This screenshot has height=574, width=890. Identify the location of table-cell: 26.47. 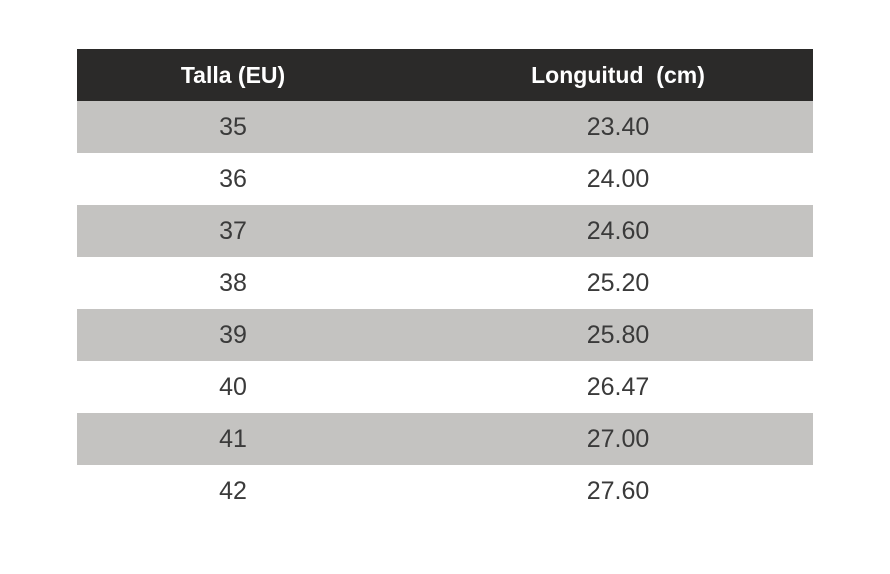
(618, 387).